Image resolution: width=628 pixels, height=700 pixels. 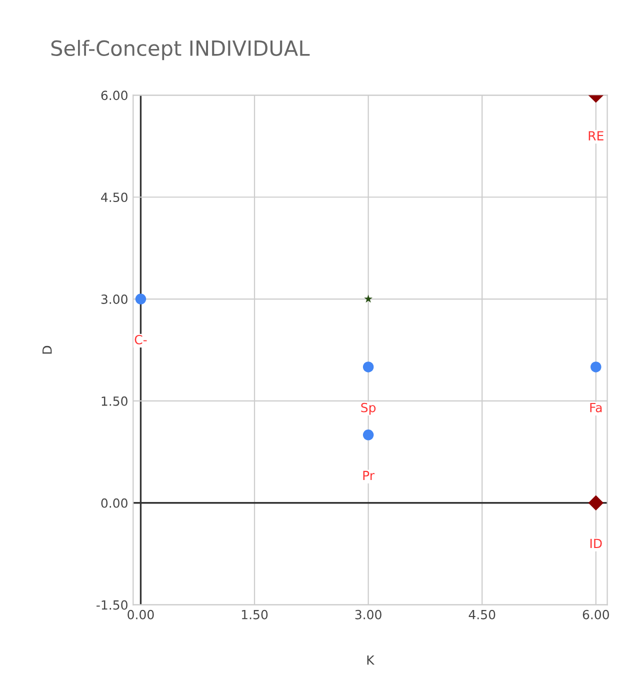 I want to click on annotation: Sp, so click(x=368, y=408).